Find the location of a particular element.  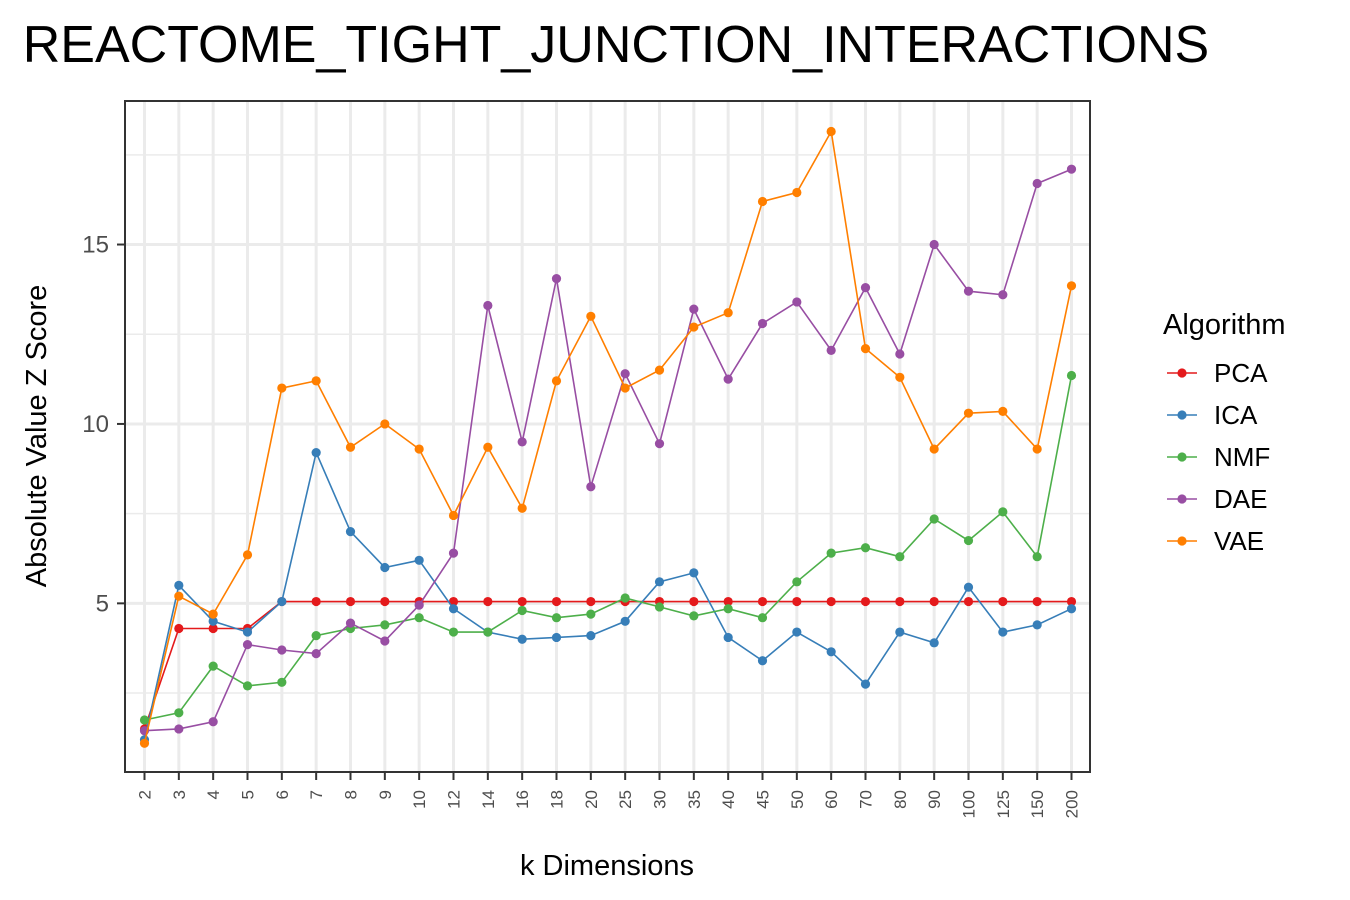

x-tick-label: 70 is located at coordinates (866, 799).